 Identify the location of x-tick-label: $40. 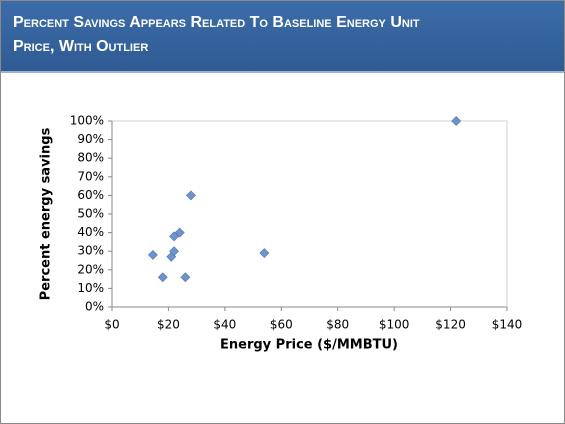
(224, 325).